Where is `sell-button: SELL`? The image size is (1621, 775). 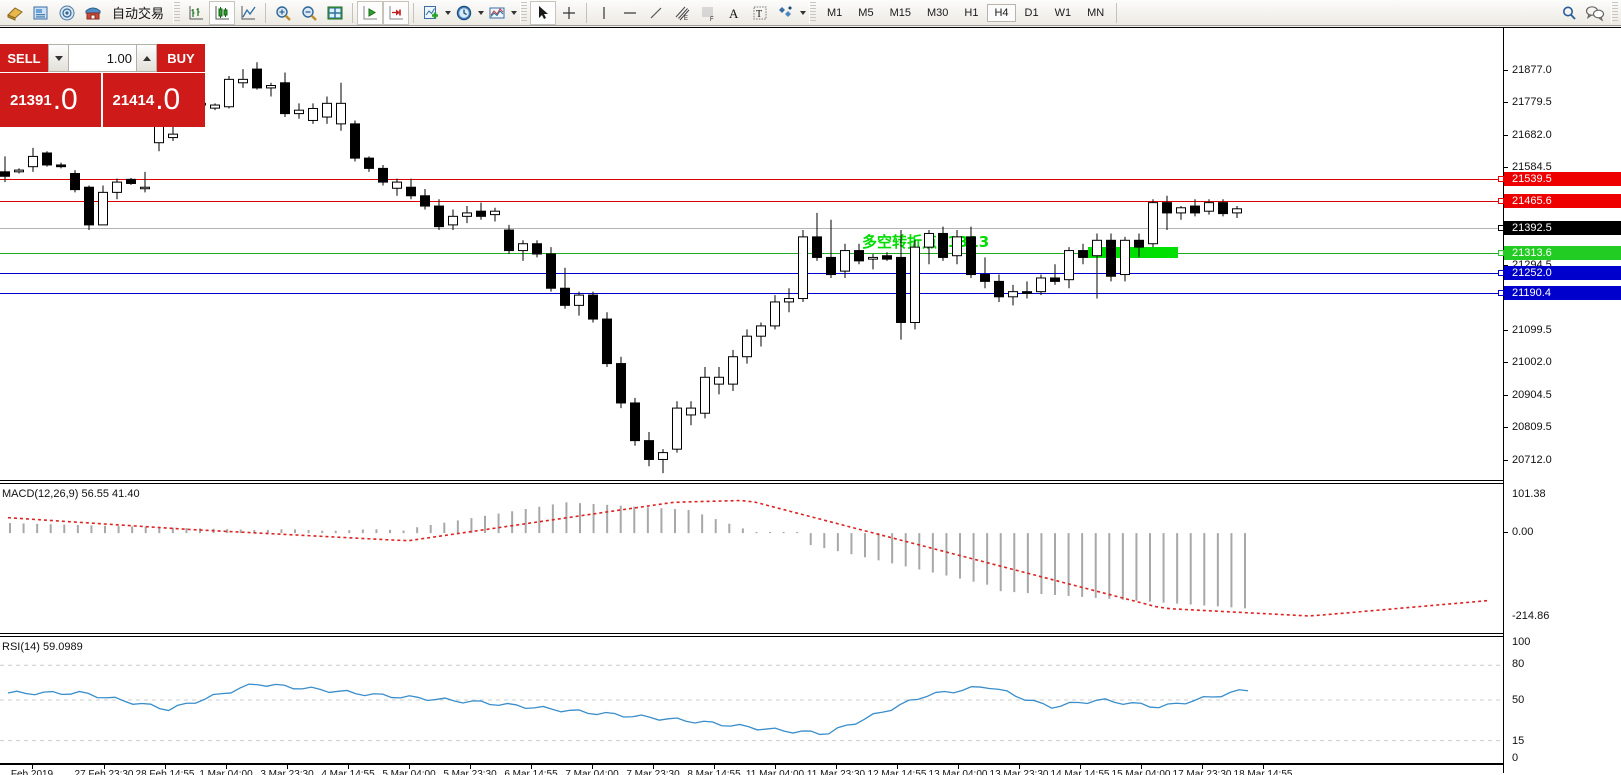 sell-button: SELL is located at coordinates (24, 58).